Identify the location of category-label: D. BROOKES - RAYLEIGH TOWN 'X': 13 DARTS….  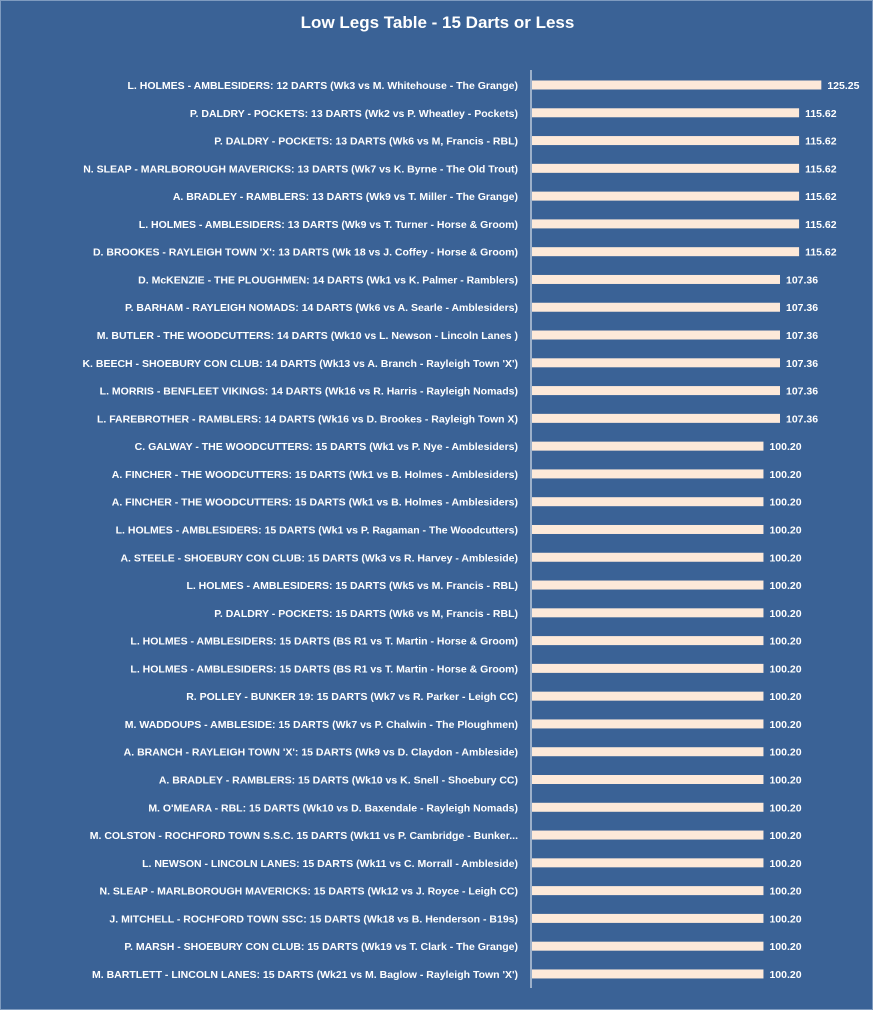
(305, 253).